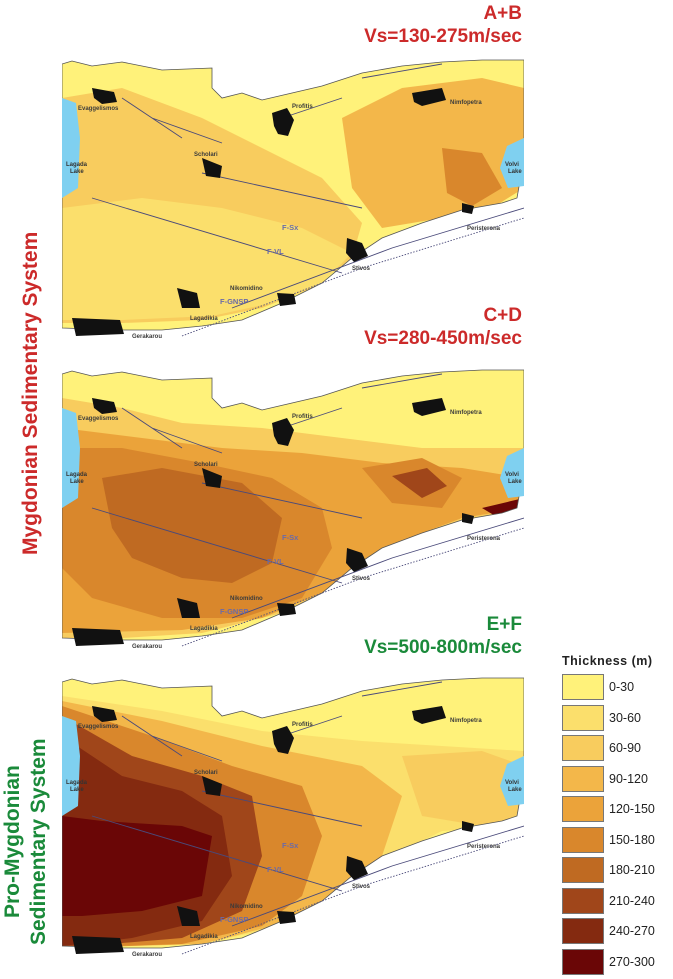  Describe the element at coordinates (625, 718) in the screenshot. I see `legend-label: 30-60` at that location.